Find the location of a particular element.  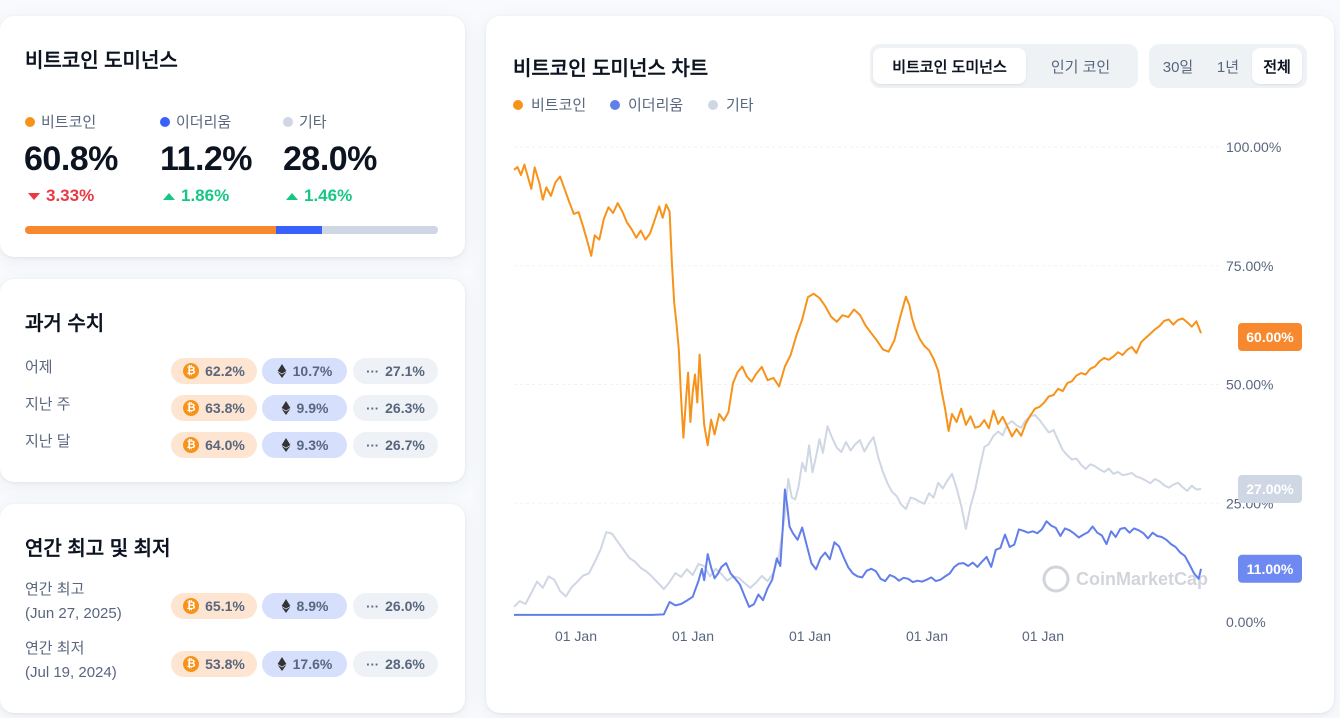

coinmarketcap-logo-icon is located at coordinates (1056, 579).